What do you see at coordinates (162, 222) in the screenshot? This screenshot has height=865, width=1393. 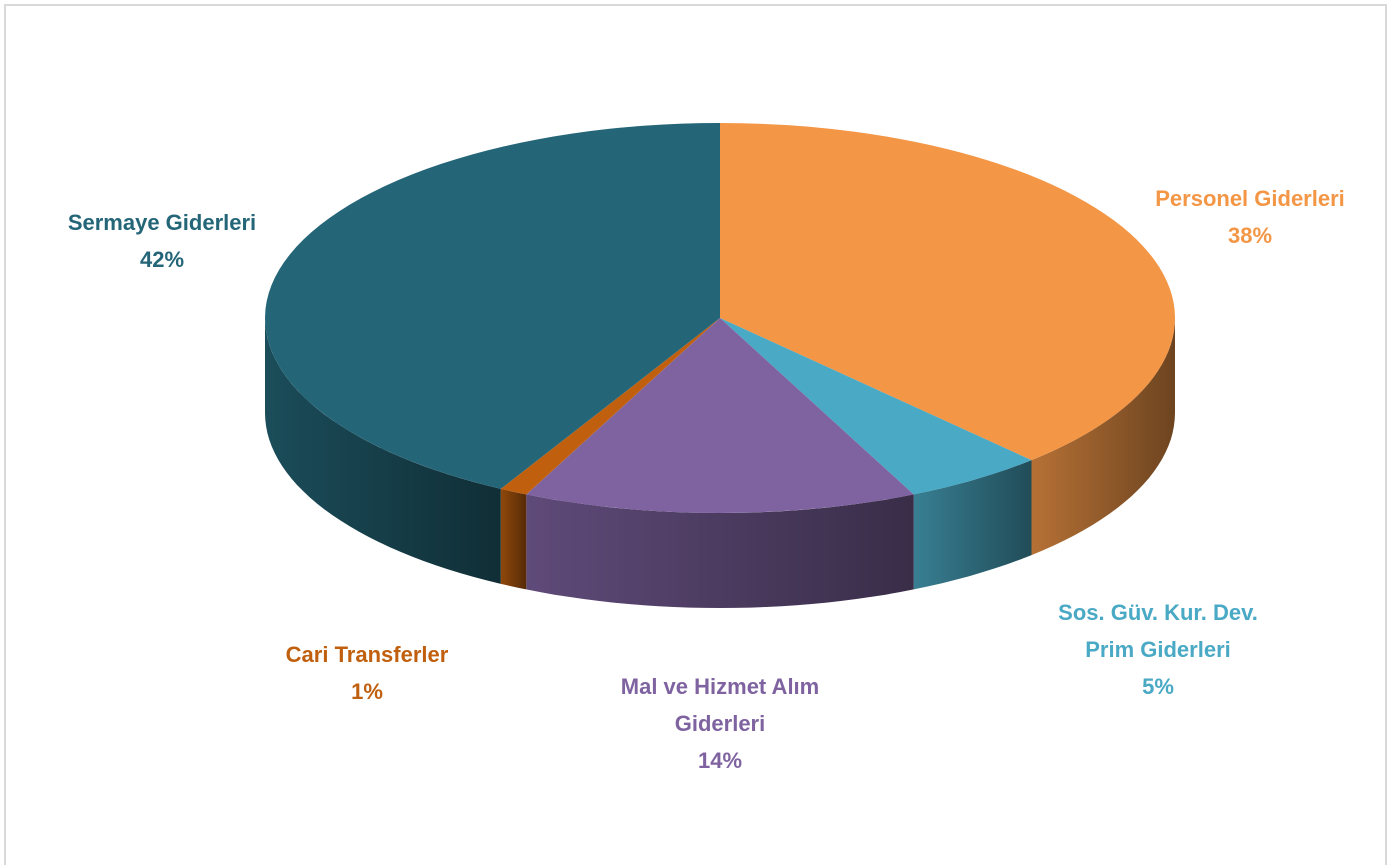 I see `category-label: Sermaye Giderleri` at bounding box center [162, 222].